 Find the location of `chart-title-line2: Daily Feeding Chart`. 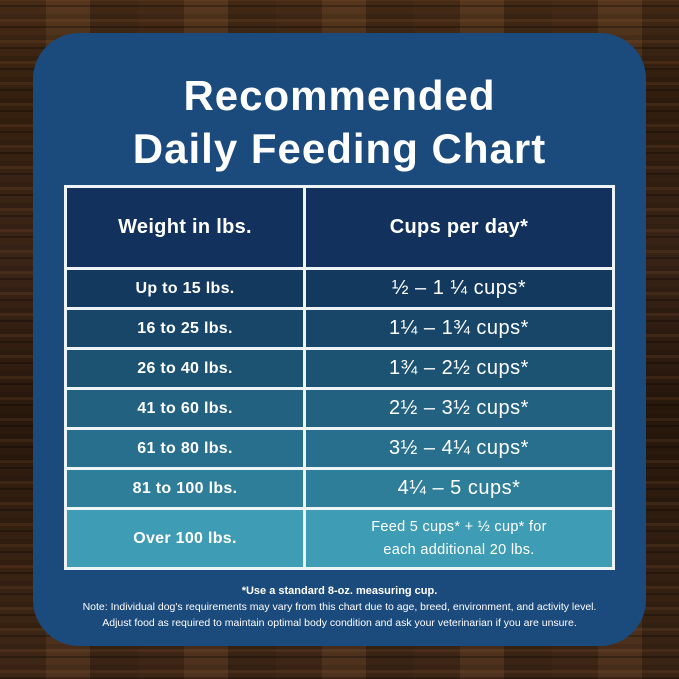

chart-title-line2: Daily Feeding Chart is located at coordinates (339, 149).